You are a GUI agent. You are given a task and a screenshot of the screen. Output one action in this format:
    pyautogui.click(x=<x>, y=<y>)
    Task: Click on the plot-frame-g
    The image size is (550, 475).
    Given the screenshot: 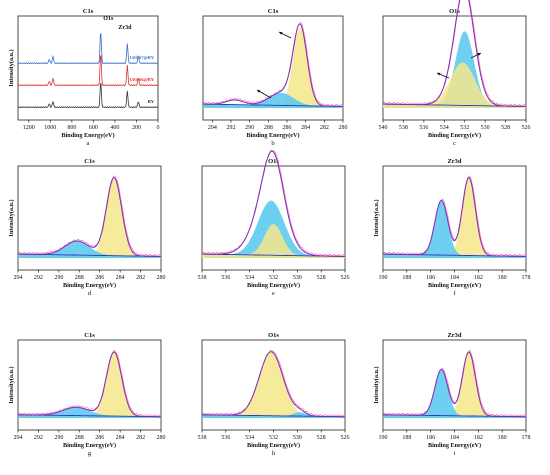 What is the action you would take?
    pyautogui.click(x=89, y=385)
    